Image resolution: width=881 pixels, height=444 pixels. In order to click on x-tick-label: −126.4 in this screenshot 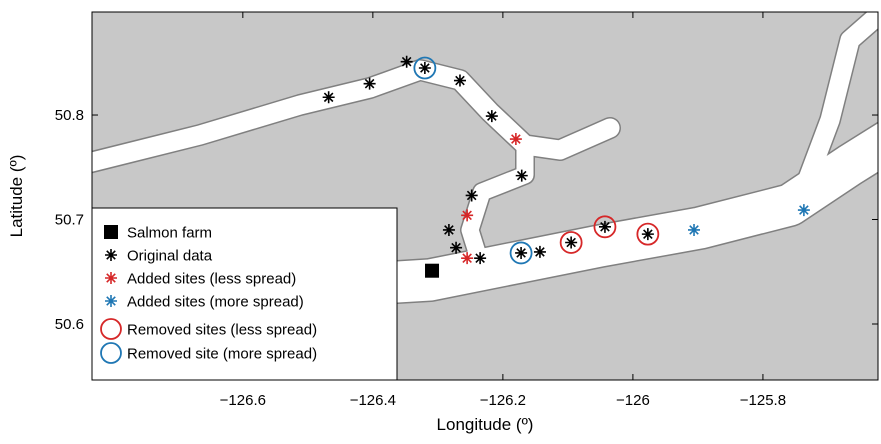, I will do `click(373, 400)`.